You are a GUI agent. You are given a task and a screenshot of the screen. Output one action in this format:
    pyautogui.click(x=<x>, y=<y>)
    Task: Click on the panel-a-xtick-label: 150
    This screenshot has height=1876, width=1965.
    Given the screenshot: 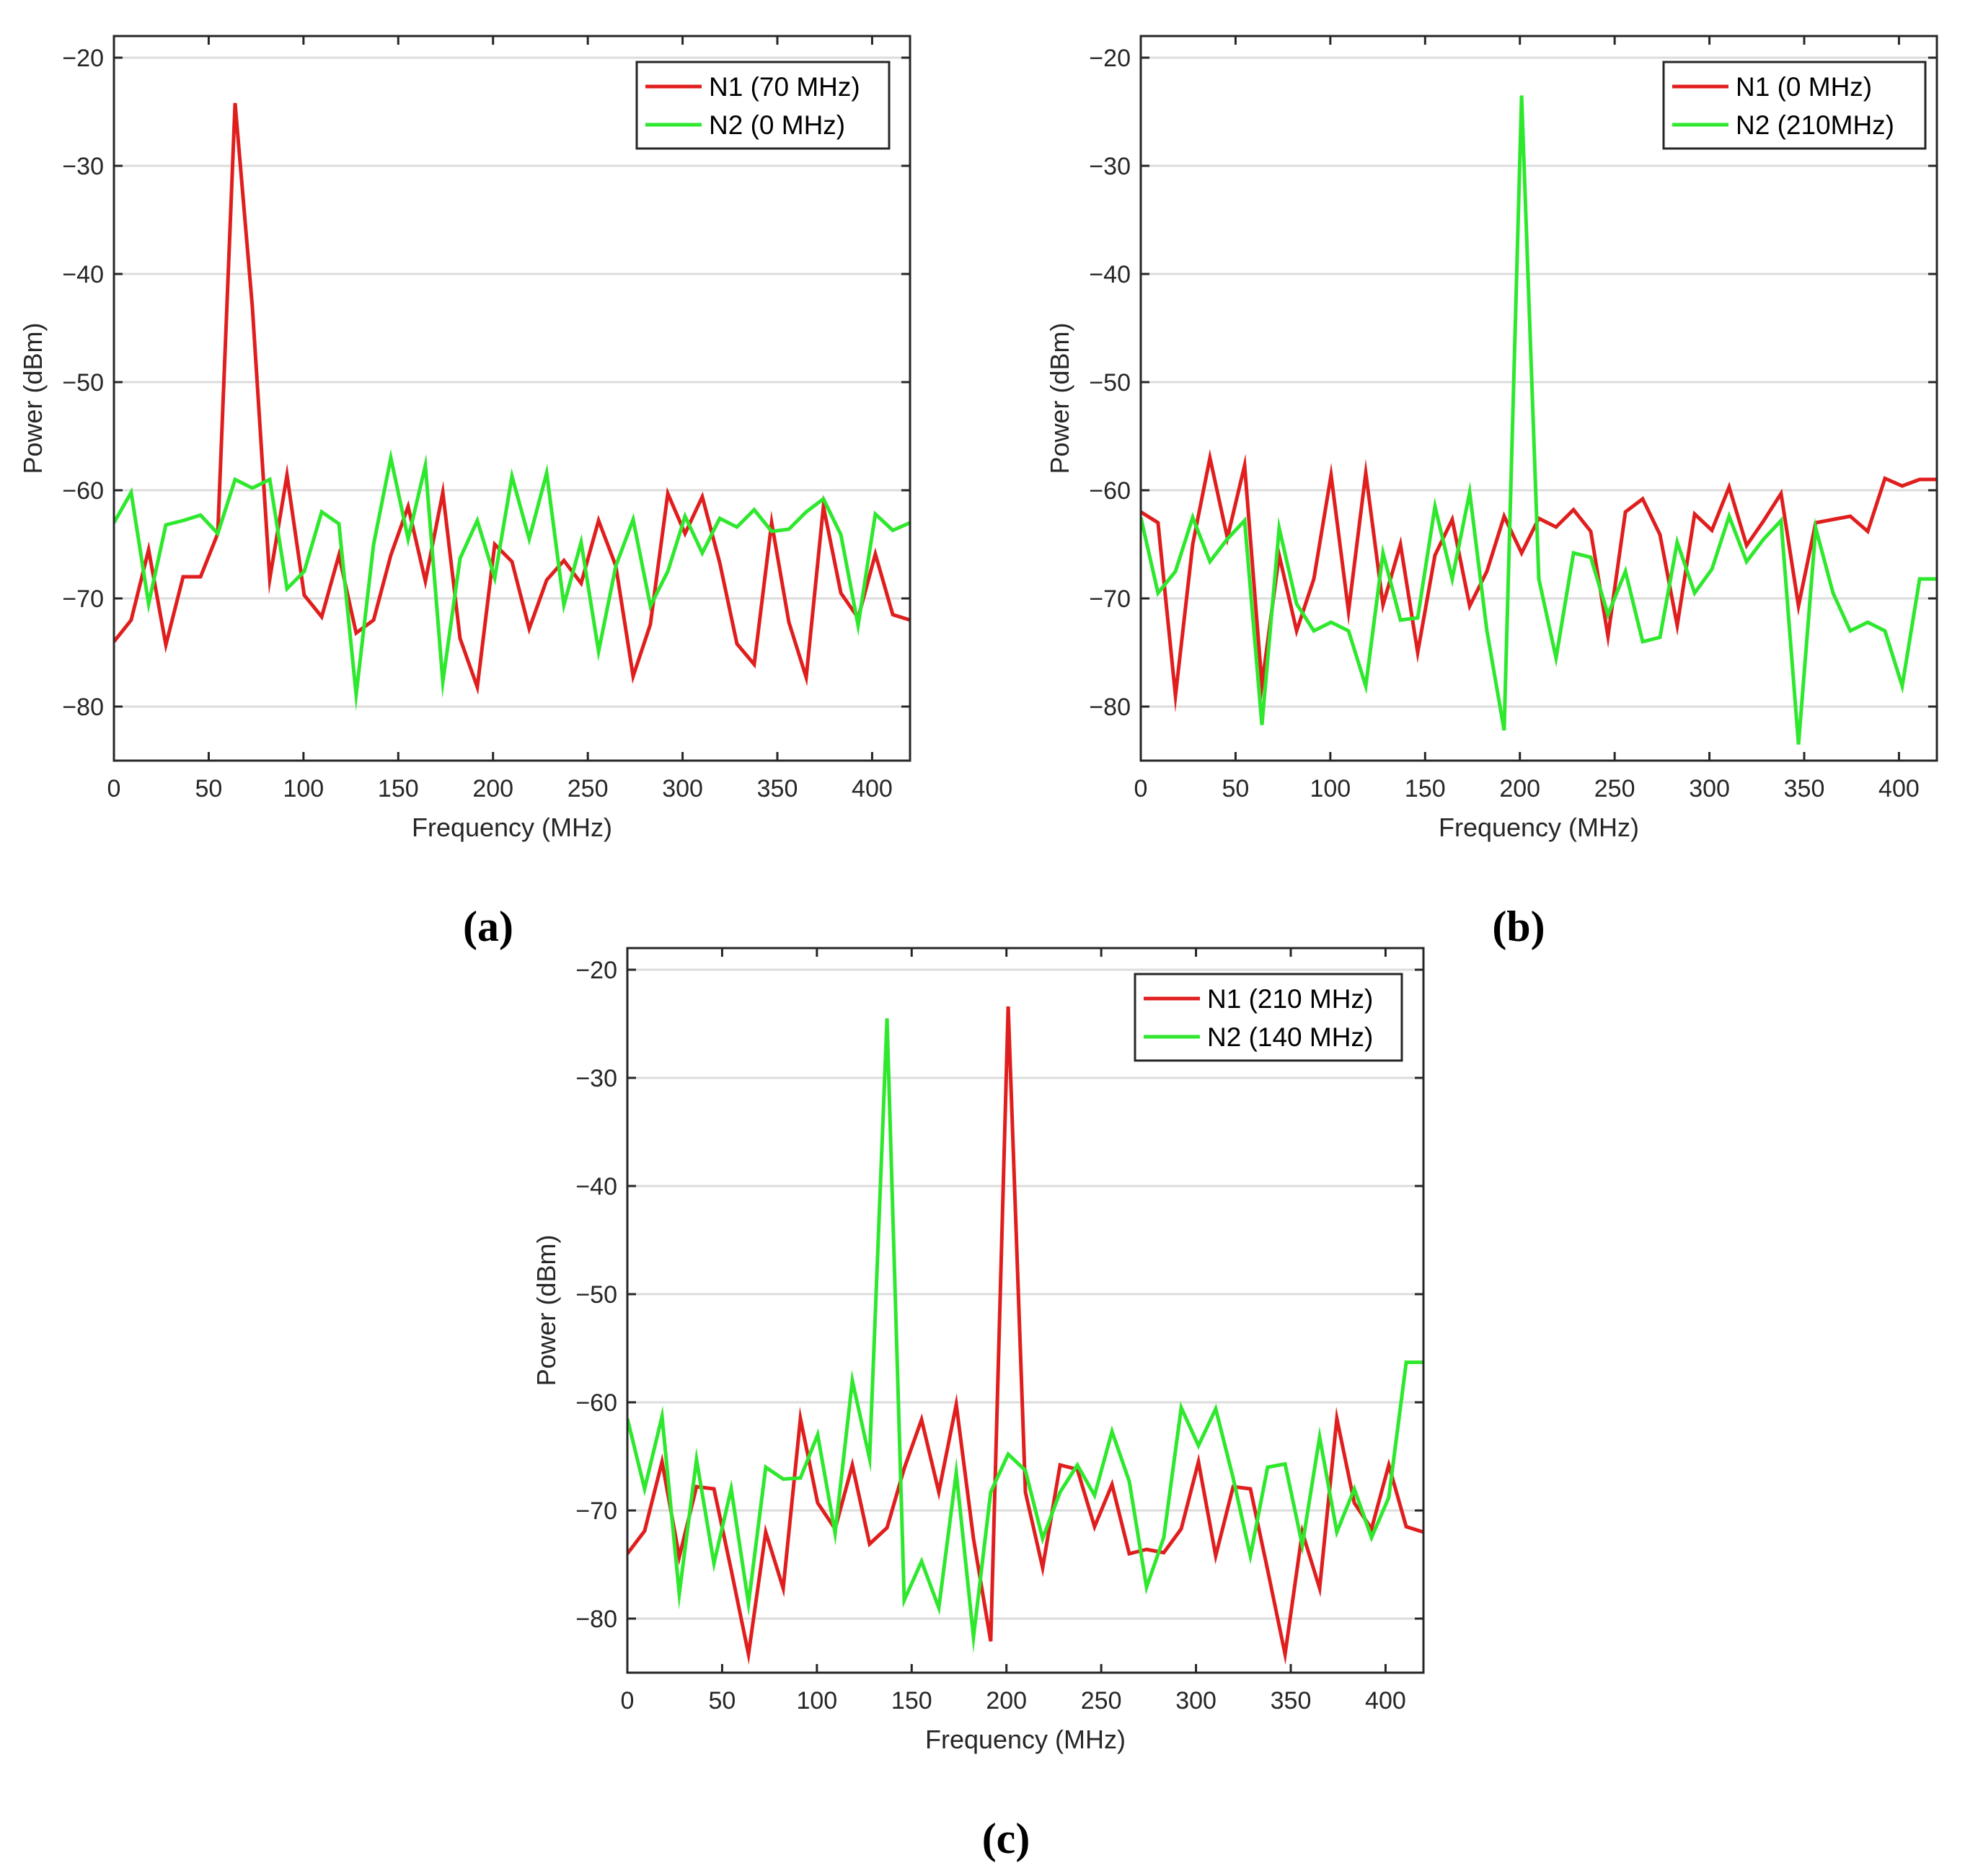 What is the action you would take?
    pyautogui.click(x=398, y=789)
    